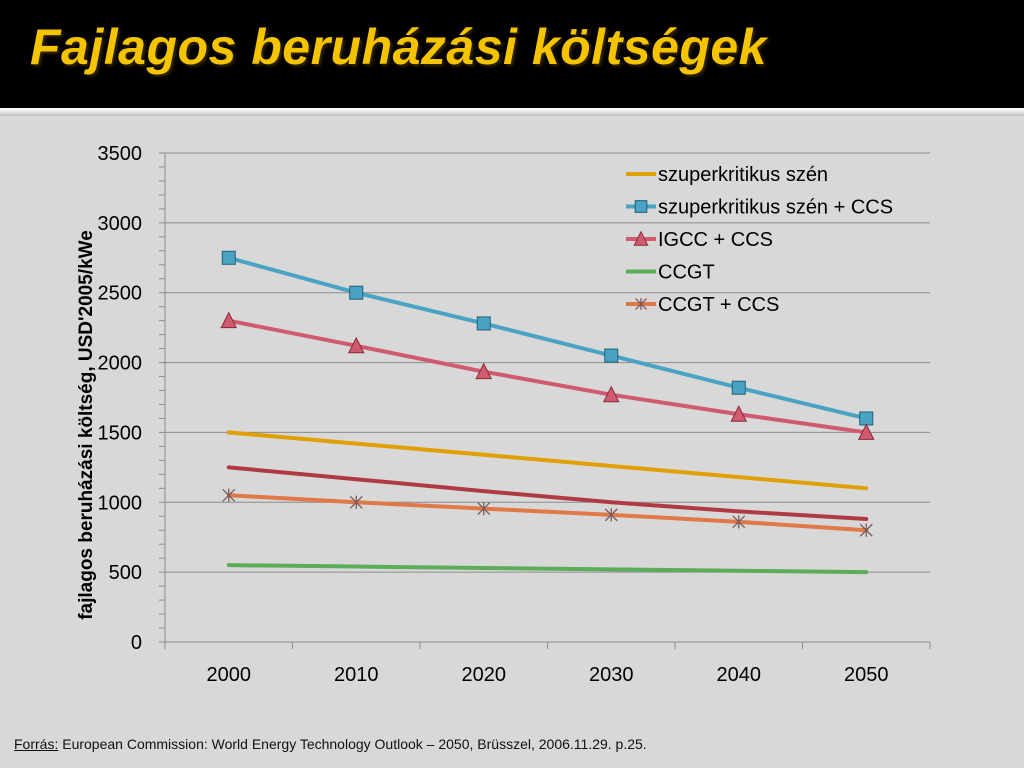  Describe the element at coordinates (743, 175) in the screenshot. I see `legend-label: szuperkritikus szén` at that location.